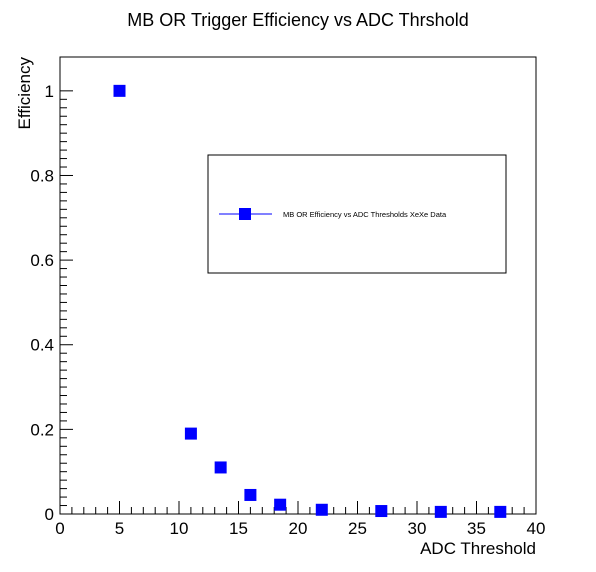 Image resolution: width=596 pixels, height=572 pixels. I want to click on y-tick-label: 0, so click(49, 514).